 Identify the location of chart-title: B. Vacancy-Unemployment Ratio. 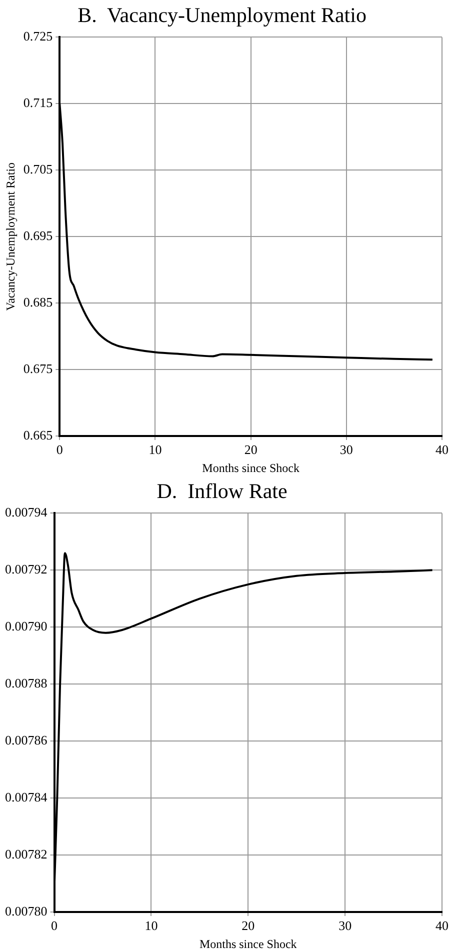
(222, 15).